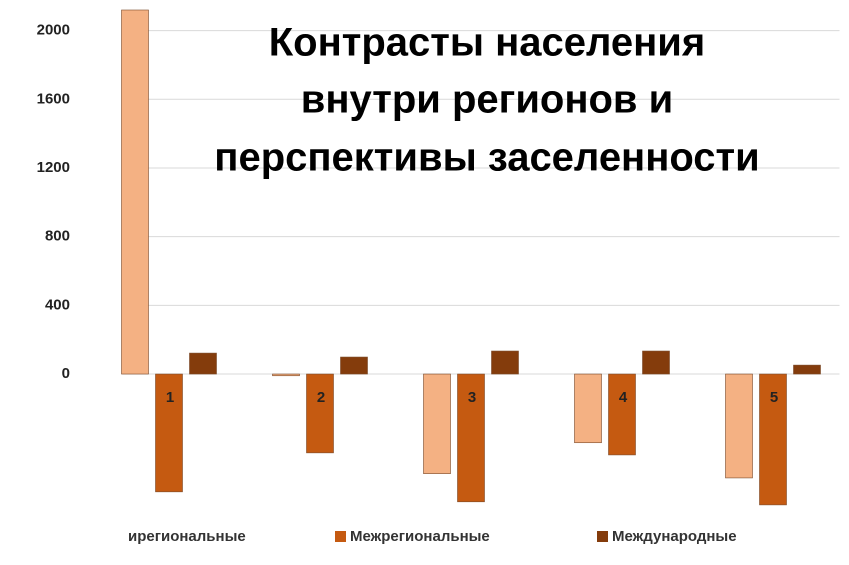  Describe the element at coordinates (57, 236) in the screenshot. I see `y-tick-label: 800` at that location.